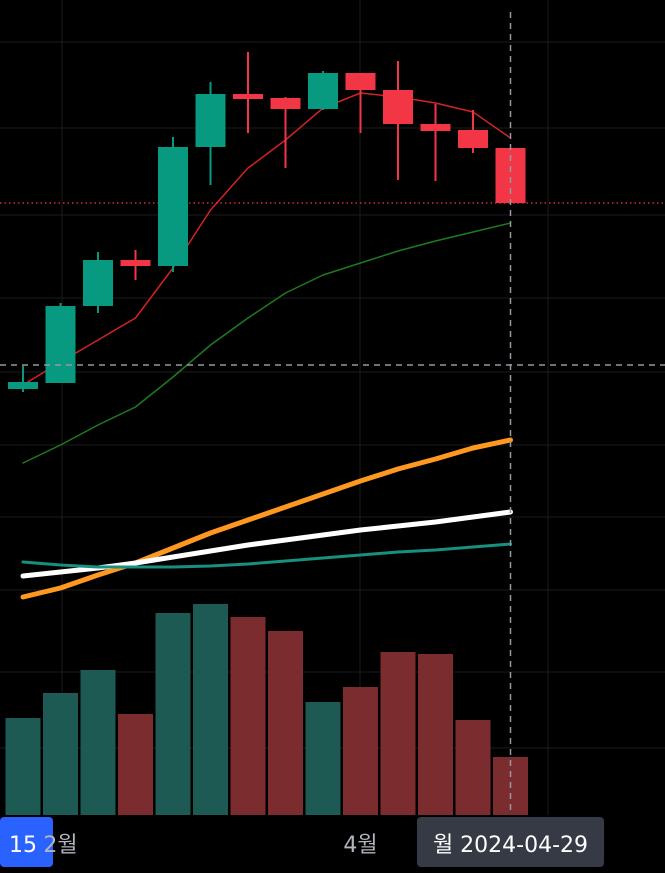  I want to click on x-tick-label: 월 2024-04-29, so click(510, 845).